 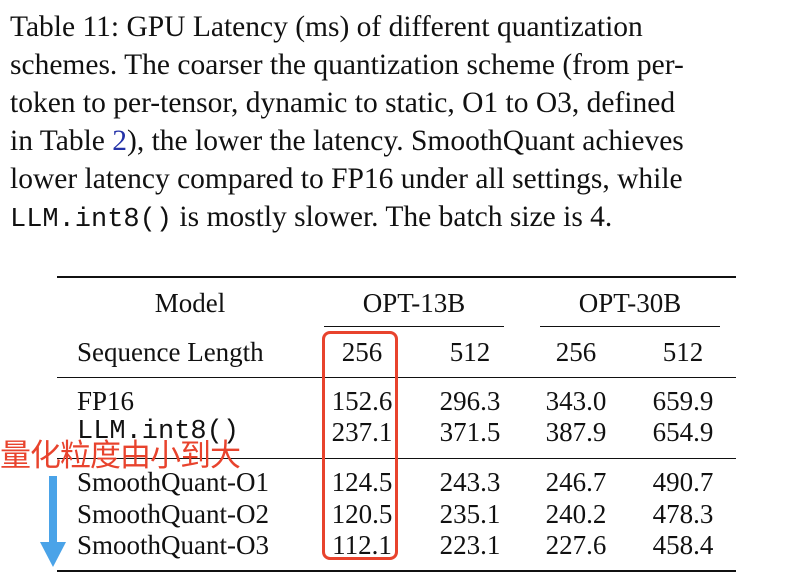 What do you see at coordinates (683, 482) in the screenshot?
I see `latency-cell: 490.7` at bounding box center [683, 482].